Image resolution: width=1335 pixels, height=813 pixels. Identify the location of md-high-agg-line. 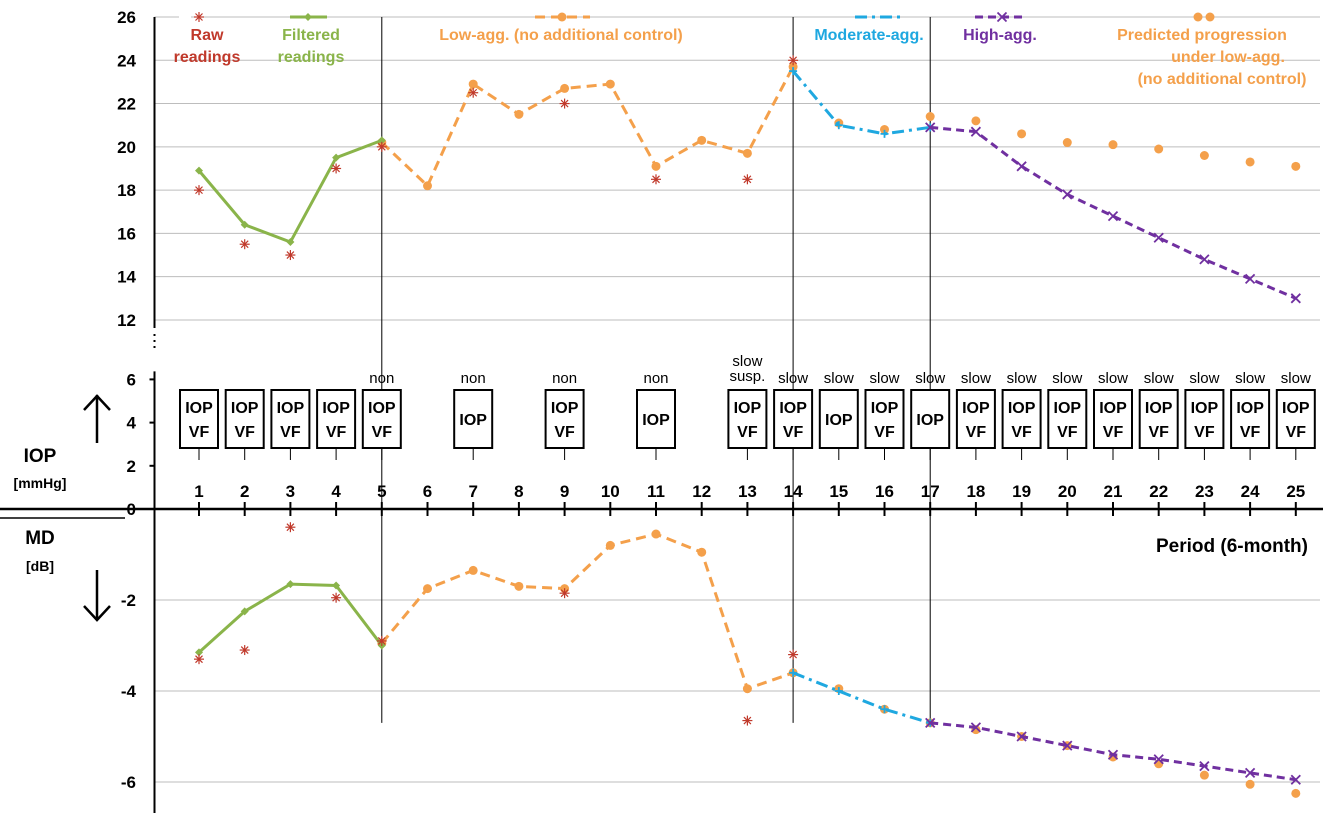
(1113, 751).